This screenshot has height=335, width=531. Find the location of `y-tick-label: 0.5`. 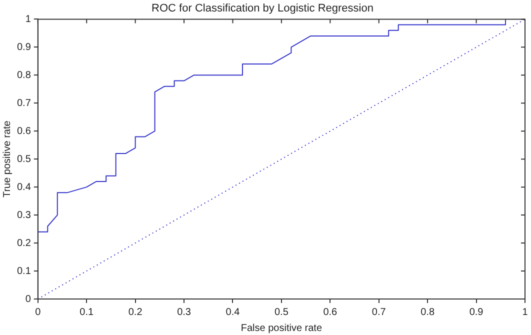

y-tick-label: 0.5 is located at coordinates (24, 159).